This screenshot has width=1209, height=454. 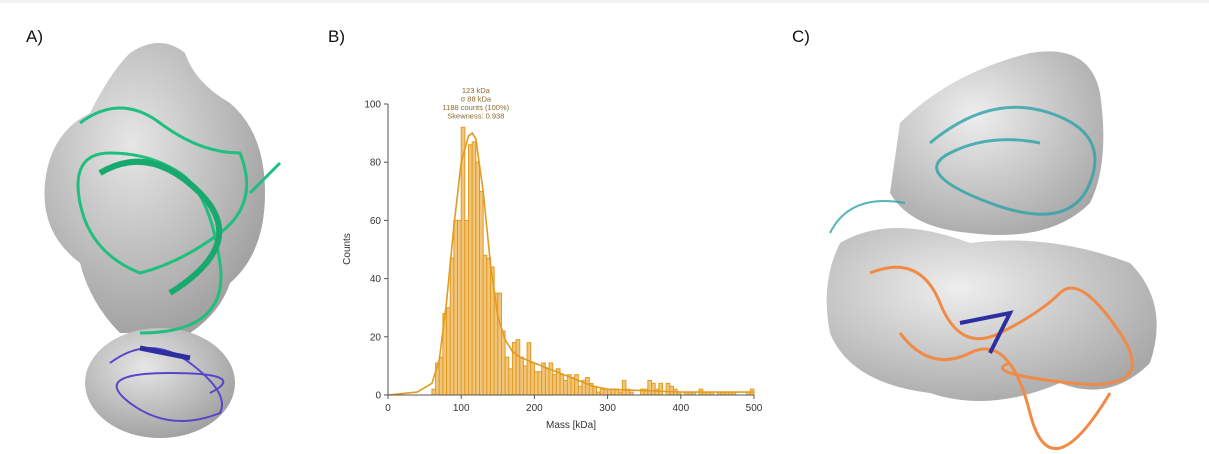 I want to click on y-tick-label: 0, so click(x=378, y=396).